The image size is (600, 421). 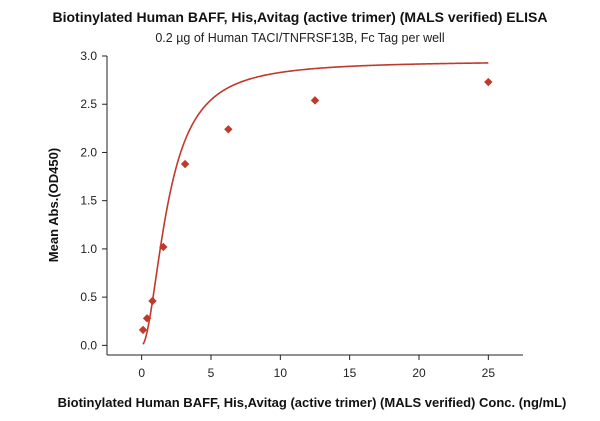 What do you see at coordinates (316, 367) in the screenshot?
I see `x-ticks: 0 5 10 15 20 25` at bounding box center [316, 367].